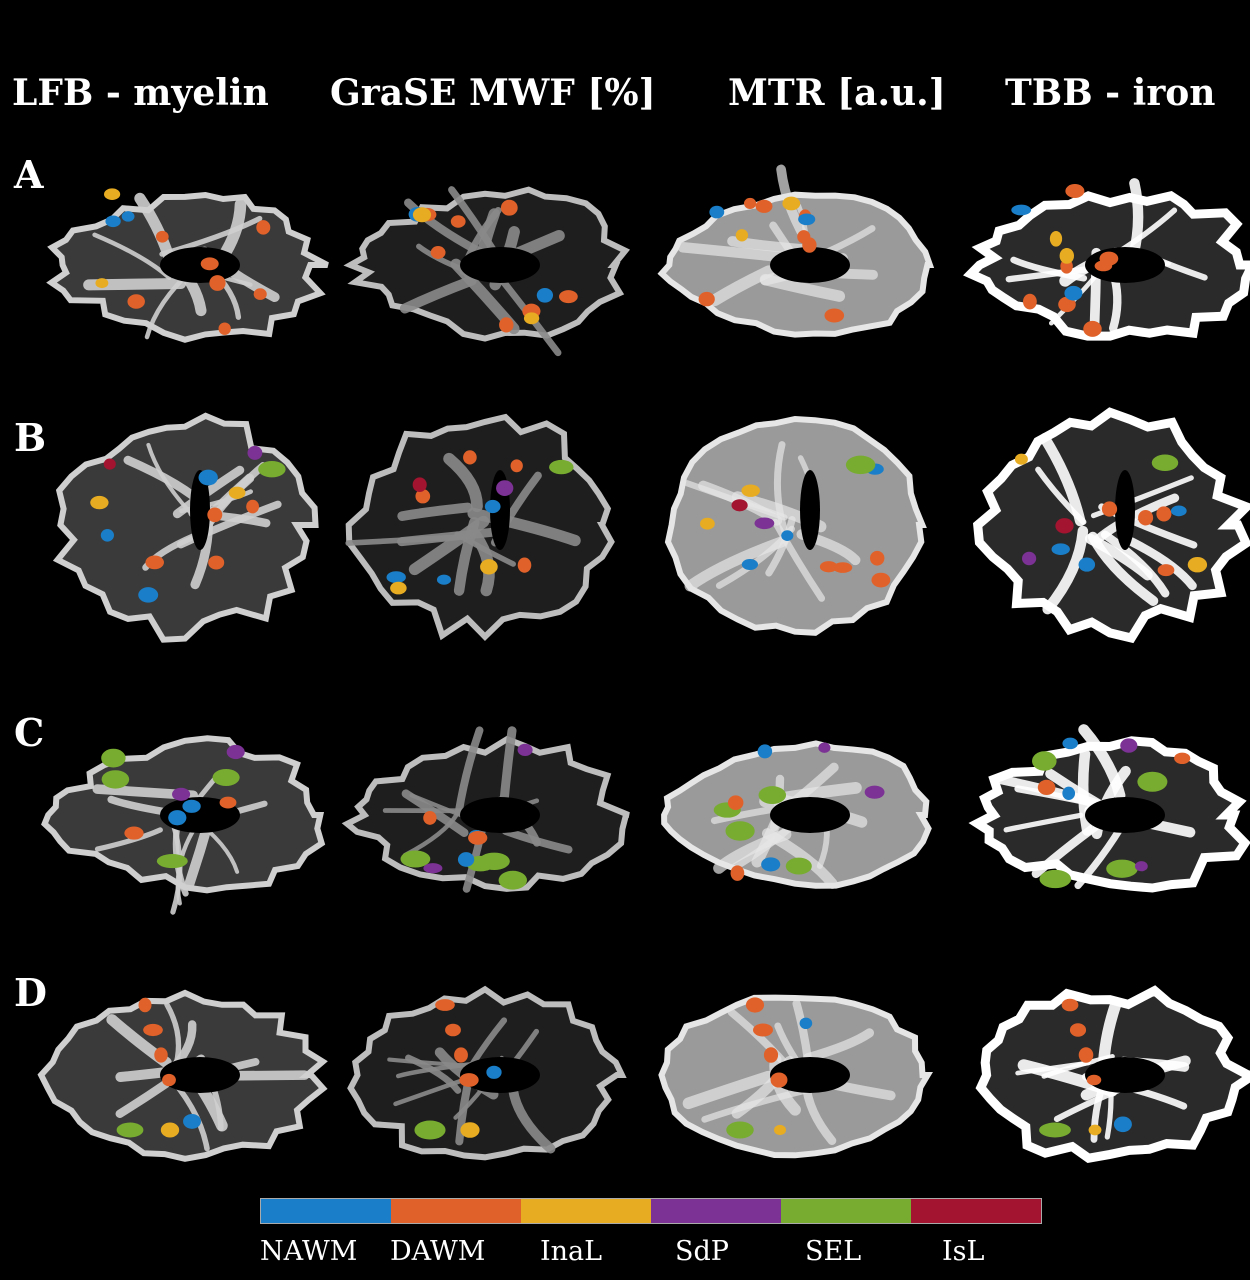 Image resolution: width=1250 pixels, height=1280 pixels. I want to click on region-legend-bar, so click(651, 1211).